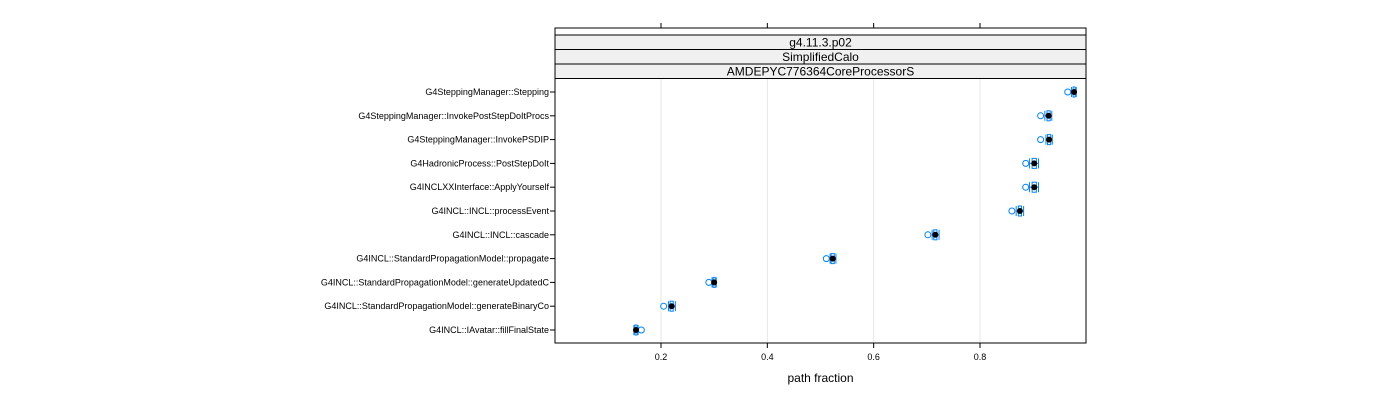  I want to click on category-label: G4INCL::INCL::processEvent, so click(490, 211).